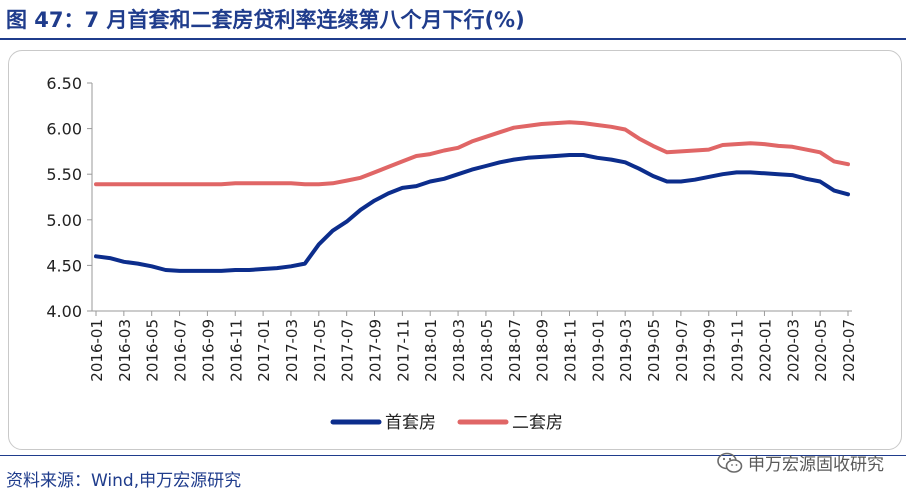 This screenshot has height=501, width=912. I want to click on legend-label-1: 首套房, so click(410, 423).